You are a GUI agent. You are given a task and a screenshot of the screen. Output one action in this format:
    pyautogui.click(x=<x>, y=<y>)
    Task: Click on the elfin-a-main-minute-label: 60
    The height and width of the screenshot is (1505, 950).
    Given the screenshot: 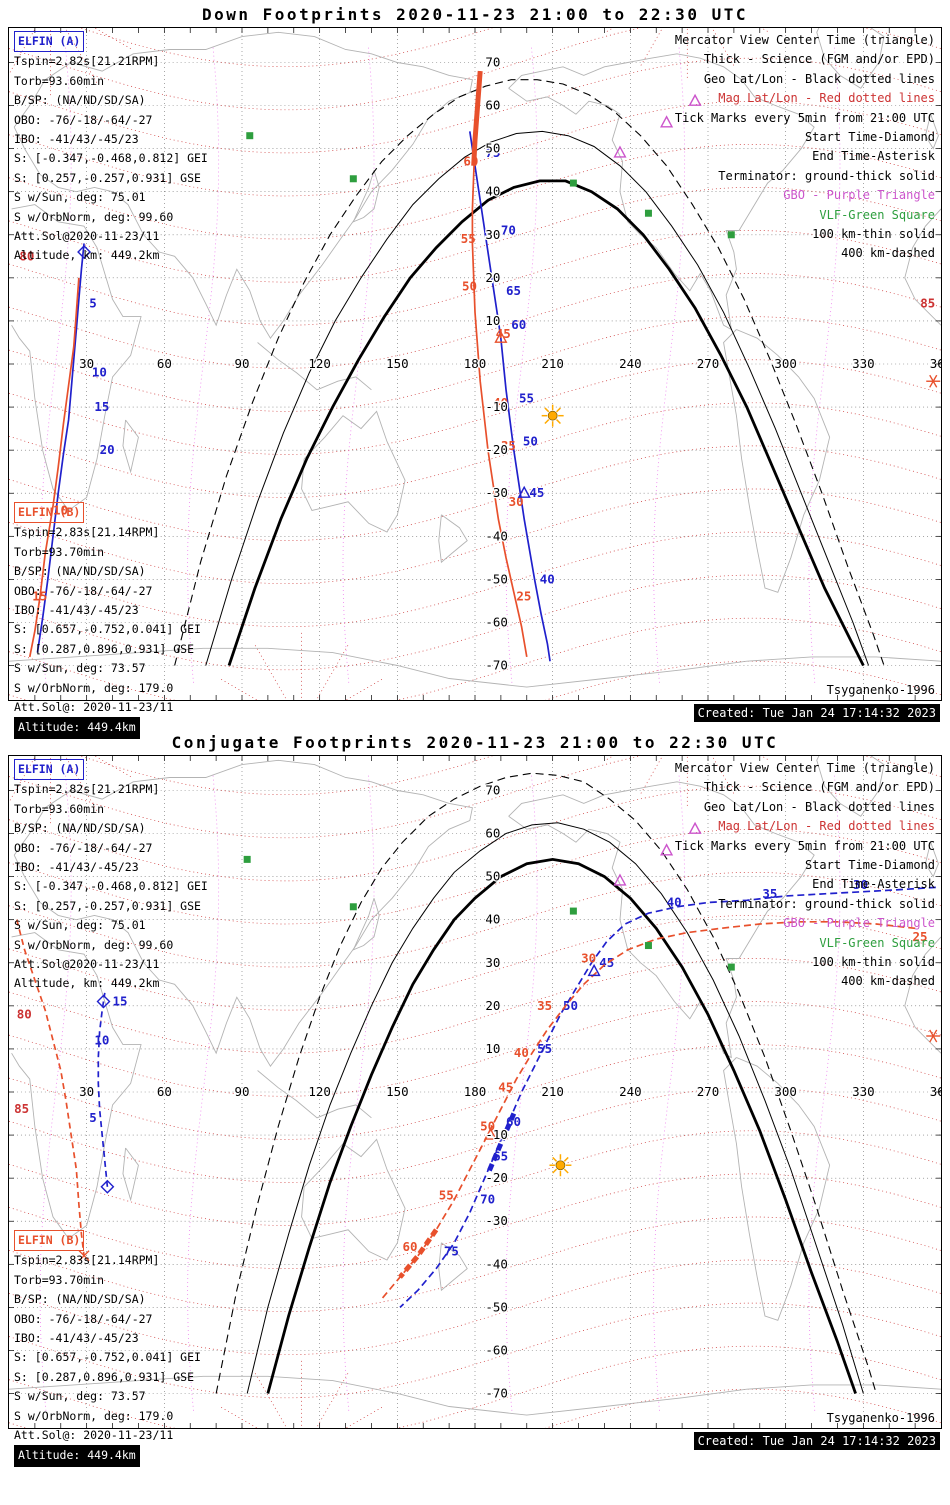 What is the action you would take?
    pyautogui.click(x=518, y=324)
    